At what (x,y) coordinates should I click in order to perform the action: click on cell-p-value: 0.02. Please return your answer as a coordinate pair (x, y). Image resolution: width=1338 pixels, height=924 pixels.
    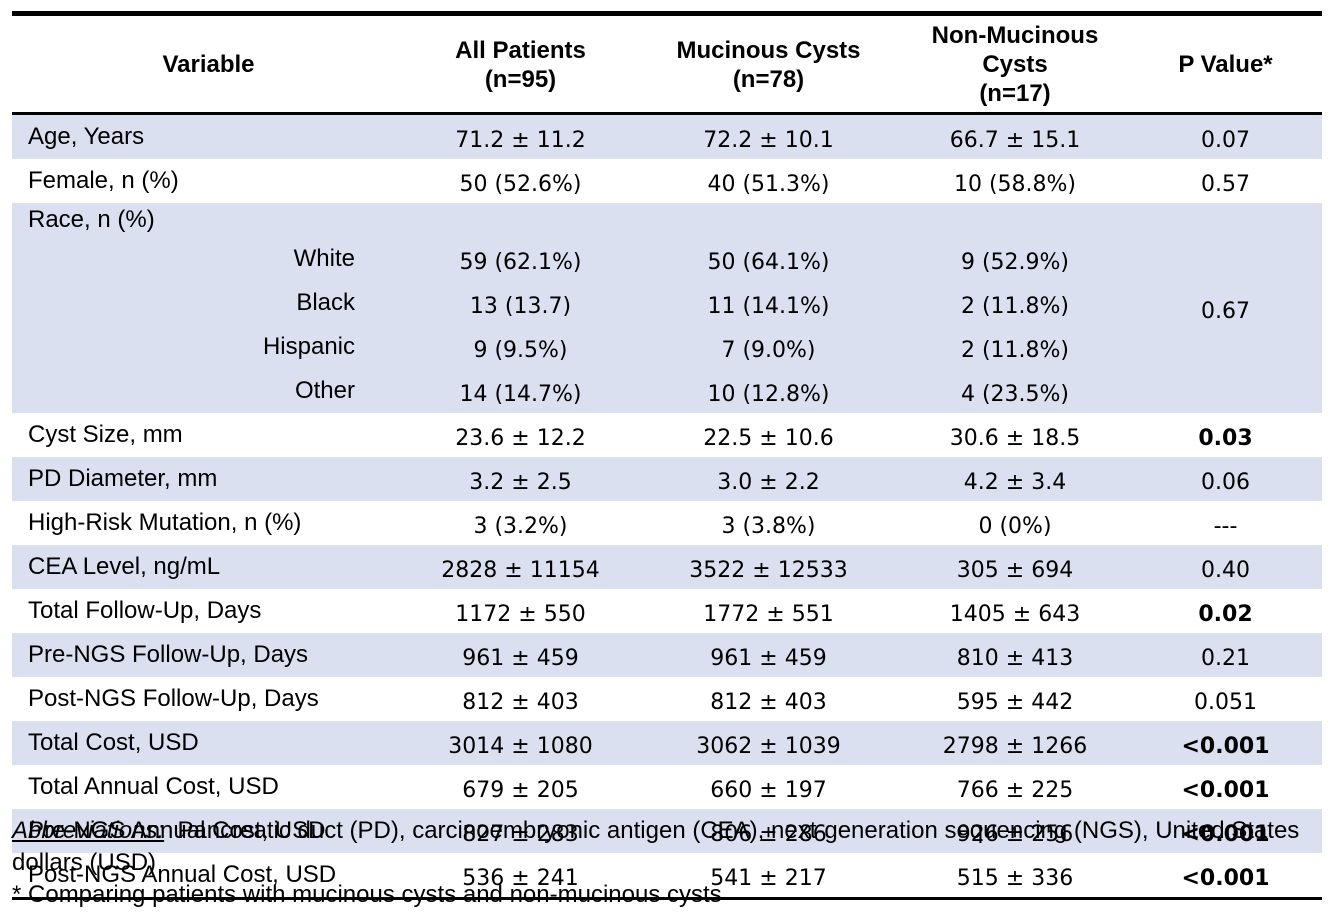
    Looking at the image, I should click on (1225, 614).